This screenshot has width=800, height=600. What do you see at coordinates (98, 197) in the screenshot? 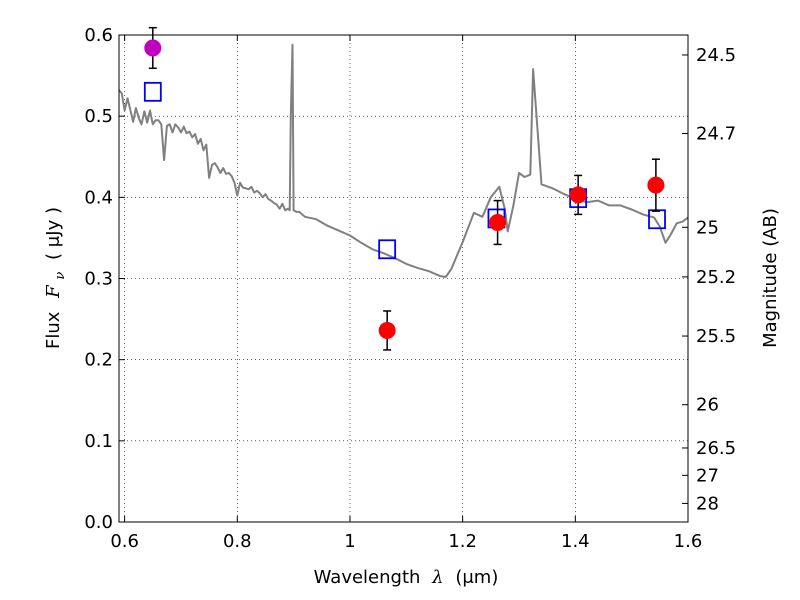
I see `y-tick-label: 0.4` at bounding box center [98, 197].